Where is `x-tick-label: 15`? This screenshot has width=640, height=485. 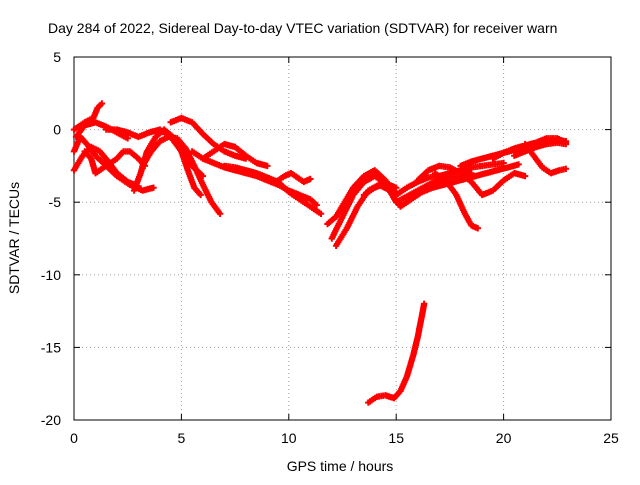 x-tick-label: 15 is located at coordinates (396, 438).